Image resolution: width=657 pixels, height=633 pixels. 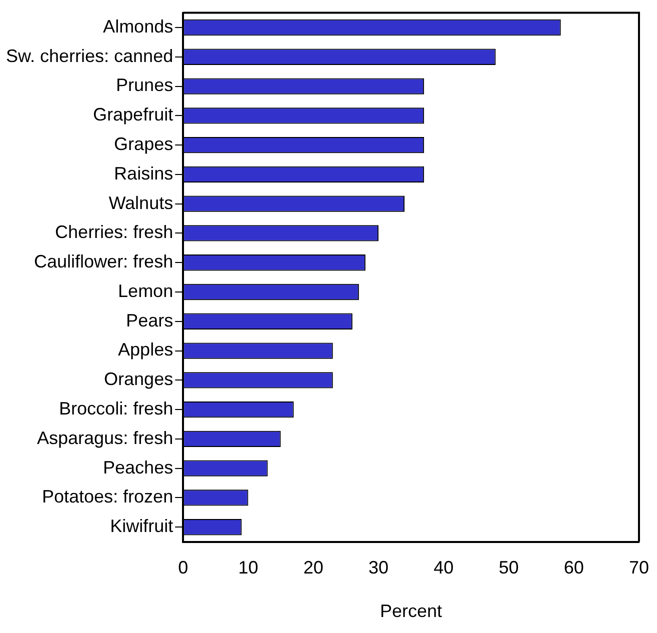 What do you see at coordinates (378, 568) in the screenshot?
I see `x-tick-label: 30` at bounding box center [378, 568].